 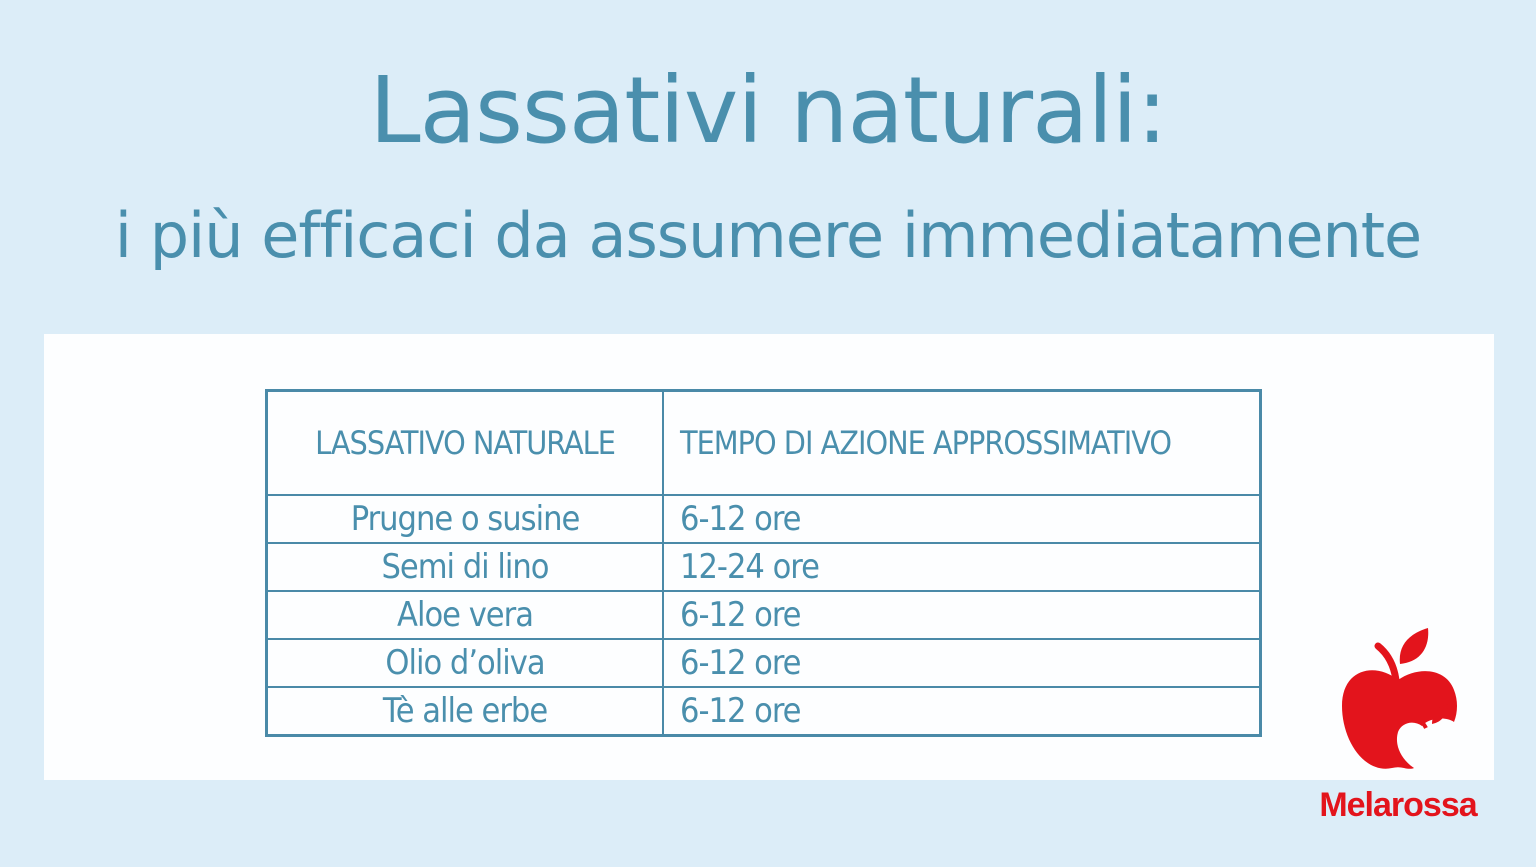 I want to click on table-row: Tè alle erbe 6-12 ore, so click(x=763, y=711).